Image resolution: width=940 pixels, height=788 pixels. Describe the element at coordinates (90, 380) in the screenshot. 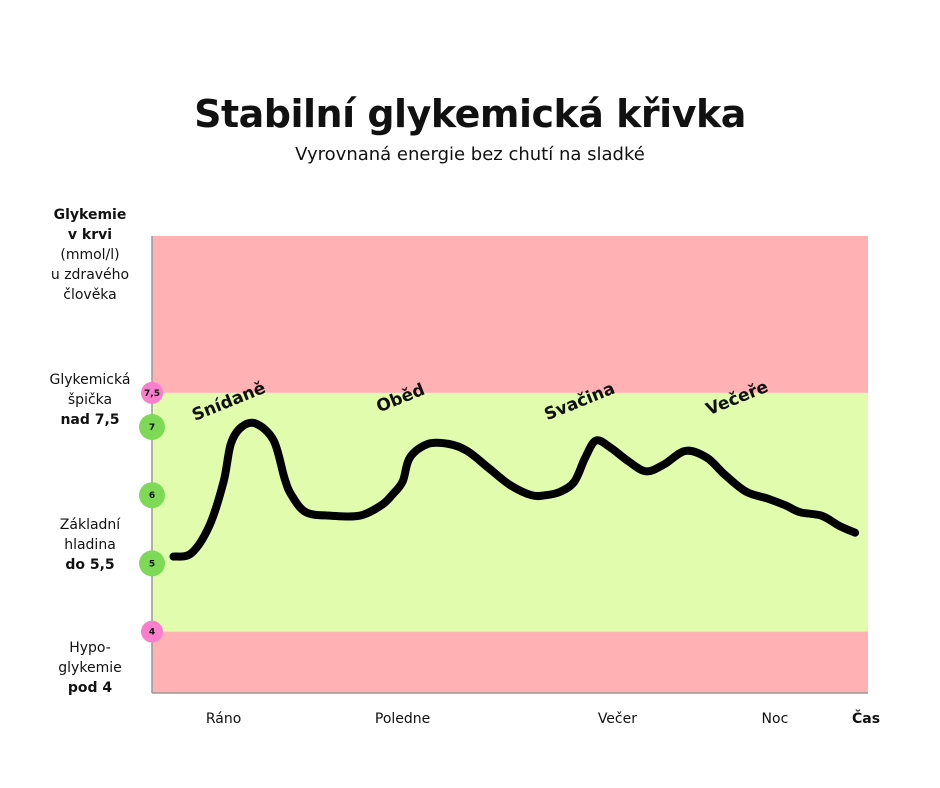

I see `spike-label-line: Glykemická` at that location.